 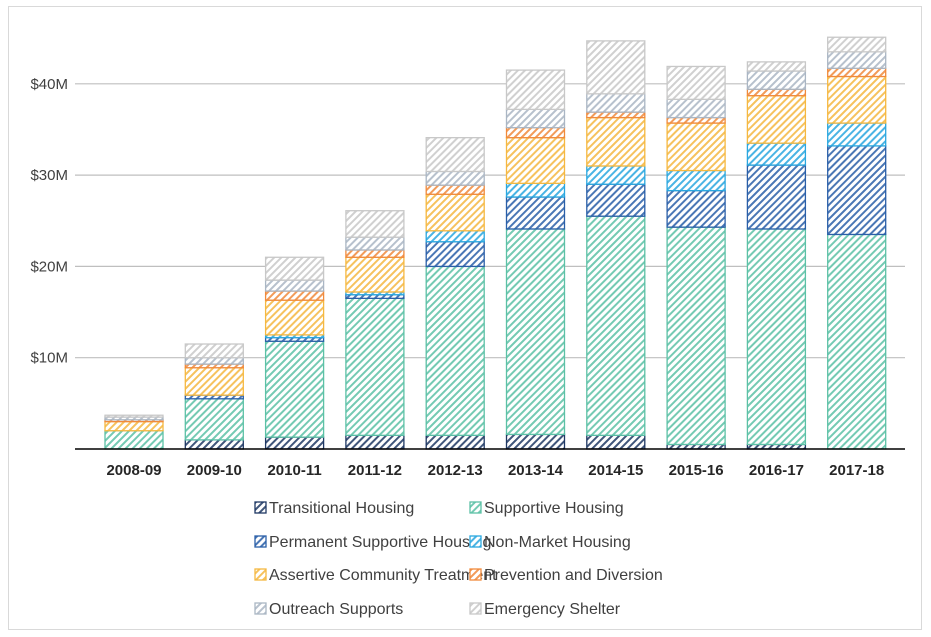 What do you see at coordinates (375, 575) in the screenshot?
I see `legend-item-assertive-community-treatment: Assertive Community Treatment` at bounding box center [375, 575].